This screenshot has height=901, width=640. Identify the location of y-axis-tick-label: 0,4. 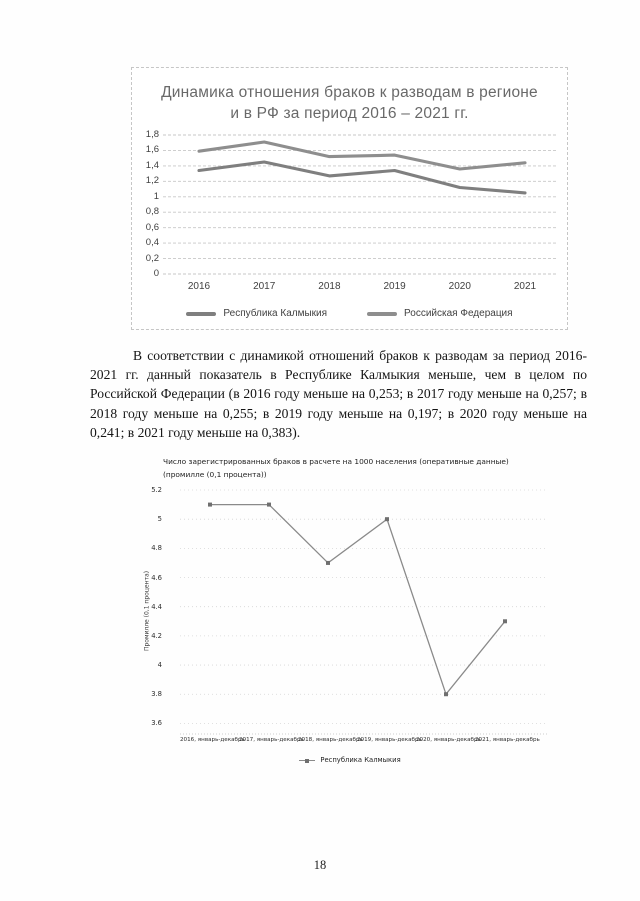
(152, 243).